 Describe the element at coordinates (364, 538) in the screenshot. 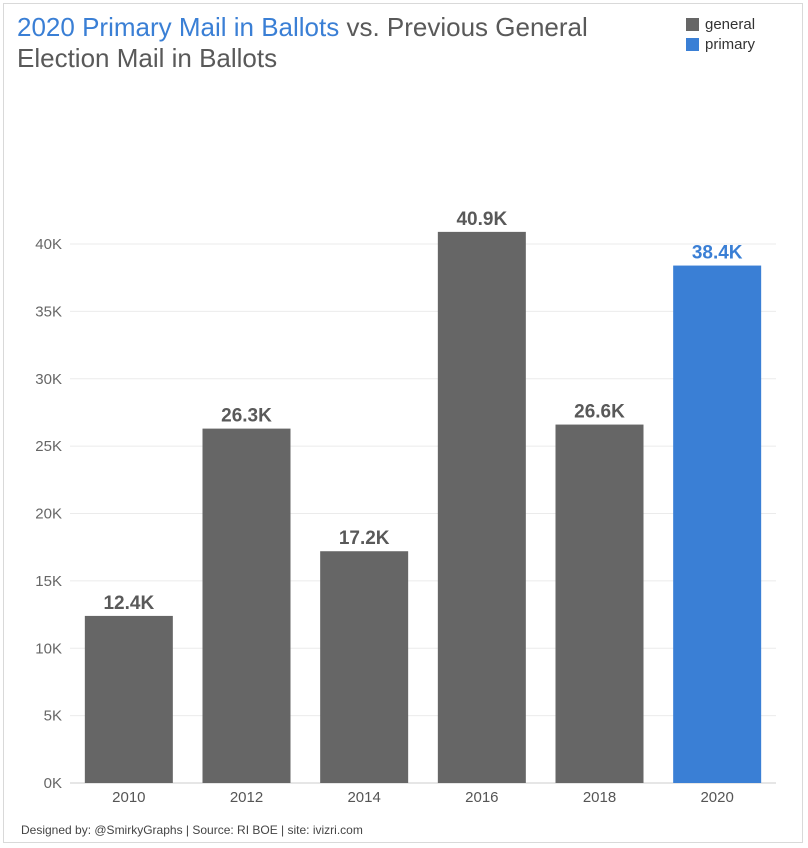

I see `data-label-2014: 17.2K` at that location.